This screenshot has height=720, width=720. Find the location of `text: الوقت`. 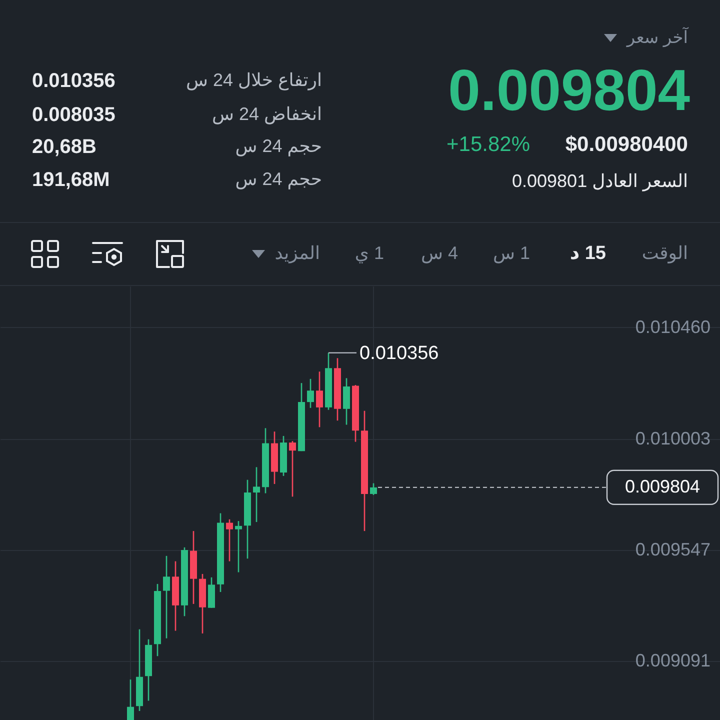

text: الوقت is located at coordinates (665, 254).